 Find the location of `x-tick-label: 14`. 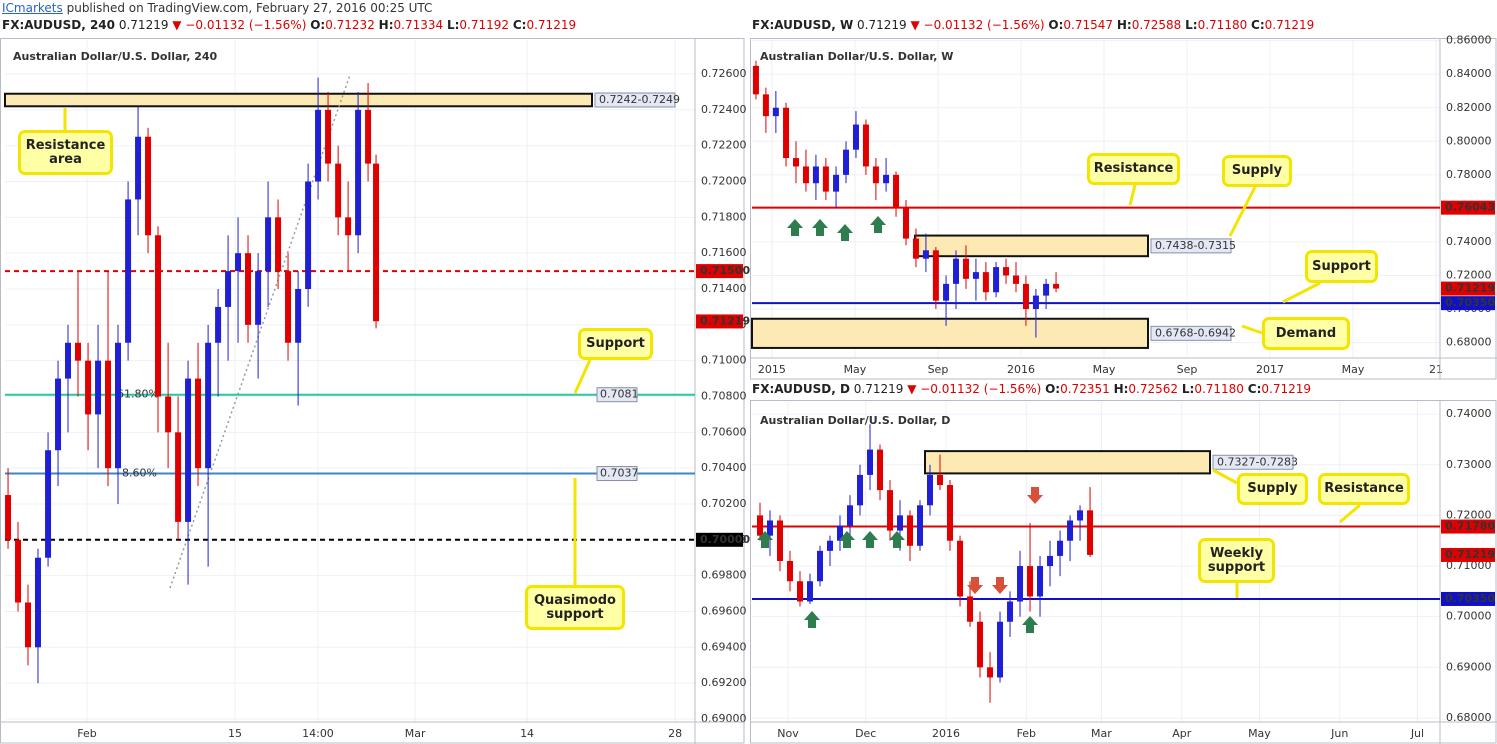

x-tick-label: 14 is located at coordinates (527, 733).